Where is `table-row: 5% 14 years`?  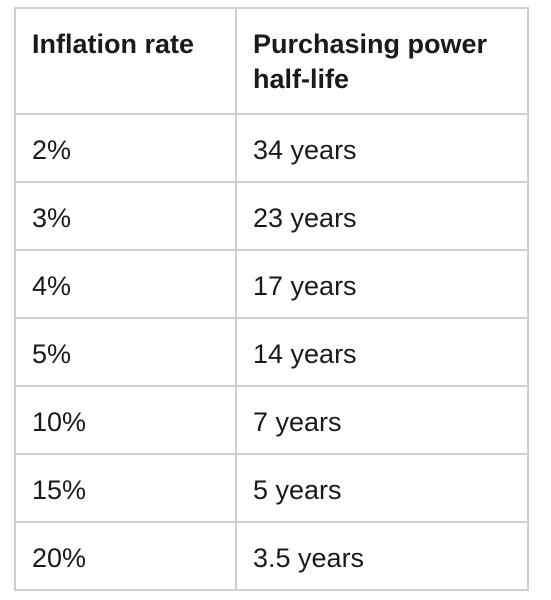 table-row: 5% 14 years is located at coordinates (271, 352).